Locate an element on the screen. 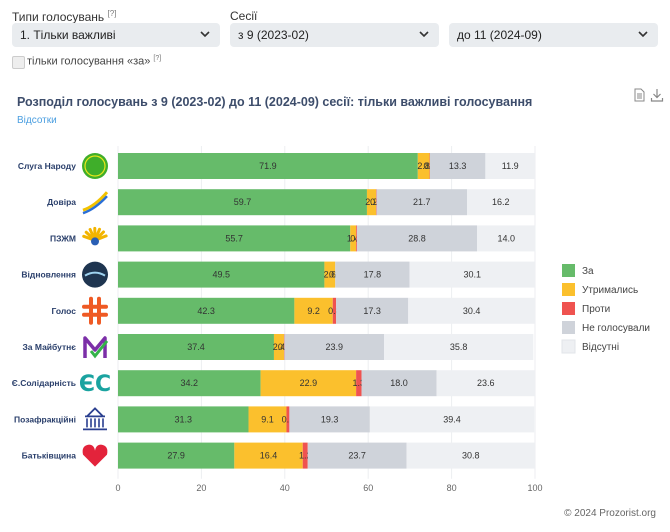  bar-value-label: 14.0 is located at coordinates (506, 238).